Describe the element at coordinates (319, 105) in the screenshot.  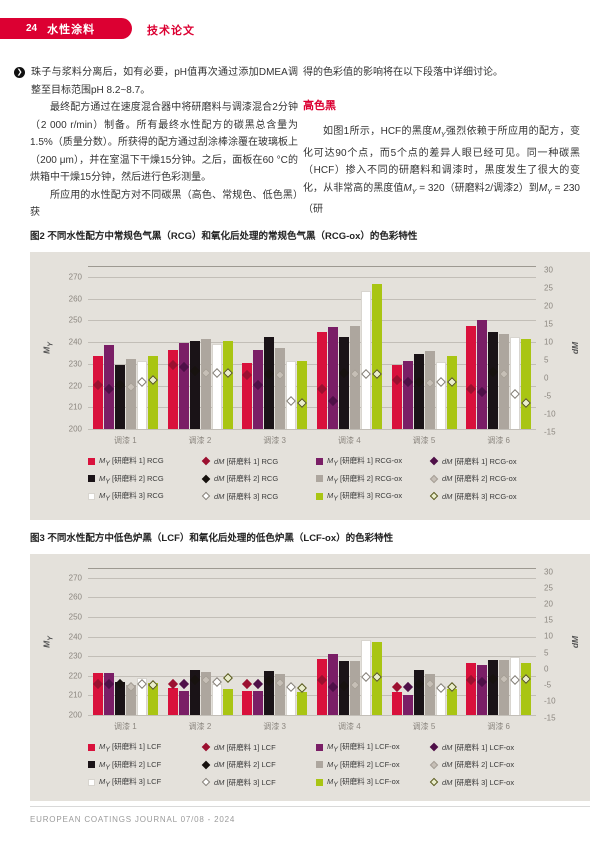
I see `section-heading: 高色黑` at that location.